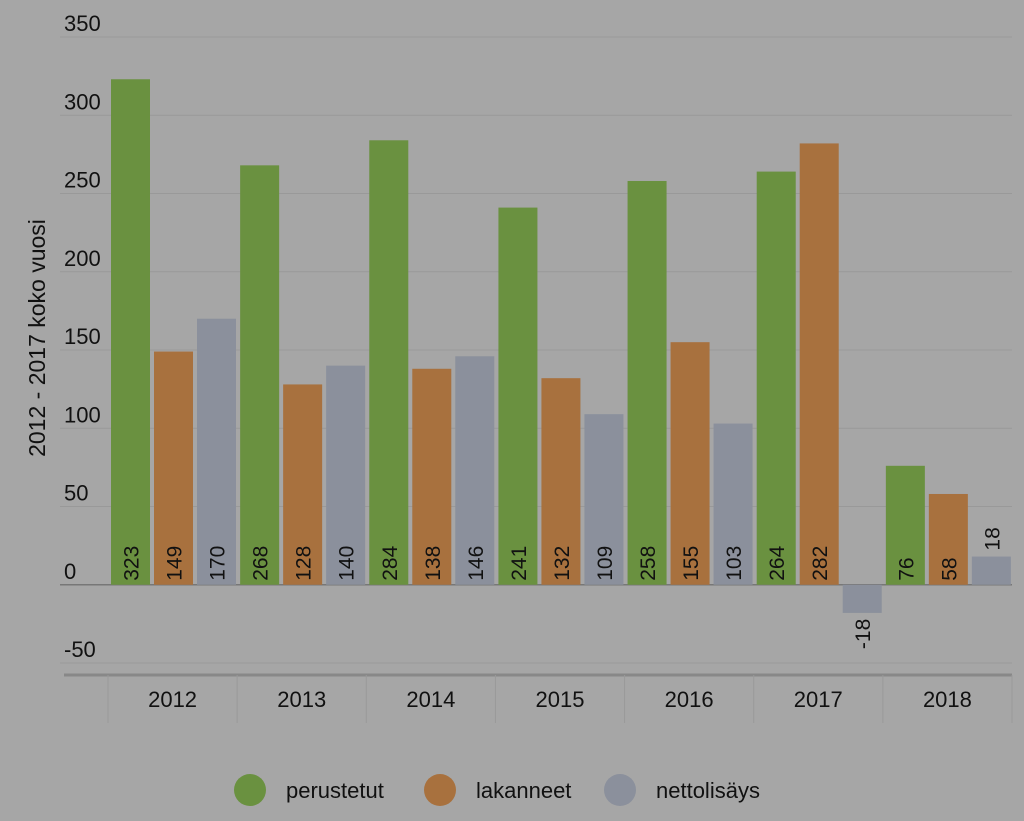 Image resolution: width=1024 pixels, height=821 pixels. Describe the element at coordinates (992, 538) in the screenshot. I see `data-label: 18` at that location.